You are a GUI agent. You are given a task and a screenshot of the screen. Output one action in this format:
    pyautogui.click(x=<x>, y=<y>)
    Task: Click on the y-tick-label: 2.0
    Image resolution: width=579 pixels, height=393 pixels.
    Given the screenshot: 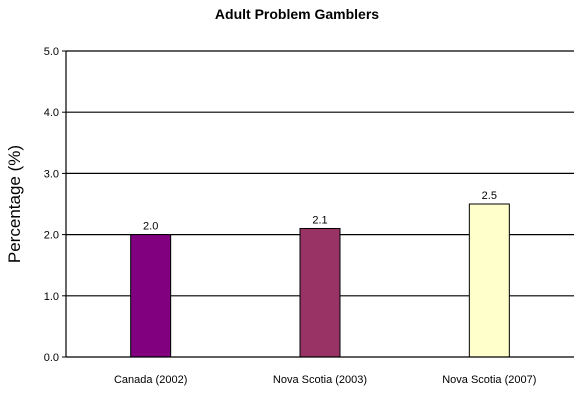 What is the action you would take?
    pyautogui.click(x=51, y=236)
    